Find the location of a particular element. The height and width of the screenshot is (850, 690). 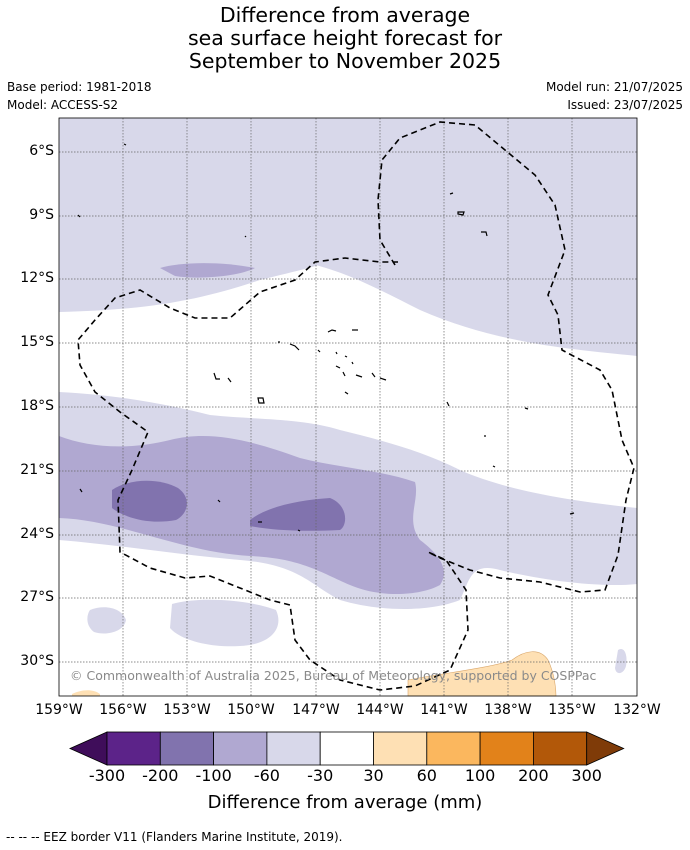

lat-tick-label: 21°S is located at coordinates (37, 470).